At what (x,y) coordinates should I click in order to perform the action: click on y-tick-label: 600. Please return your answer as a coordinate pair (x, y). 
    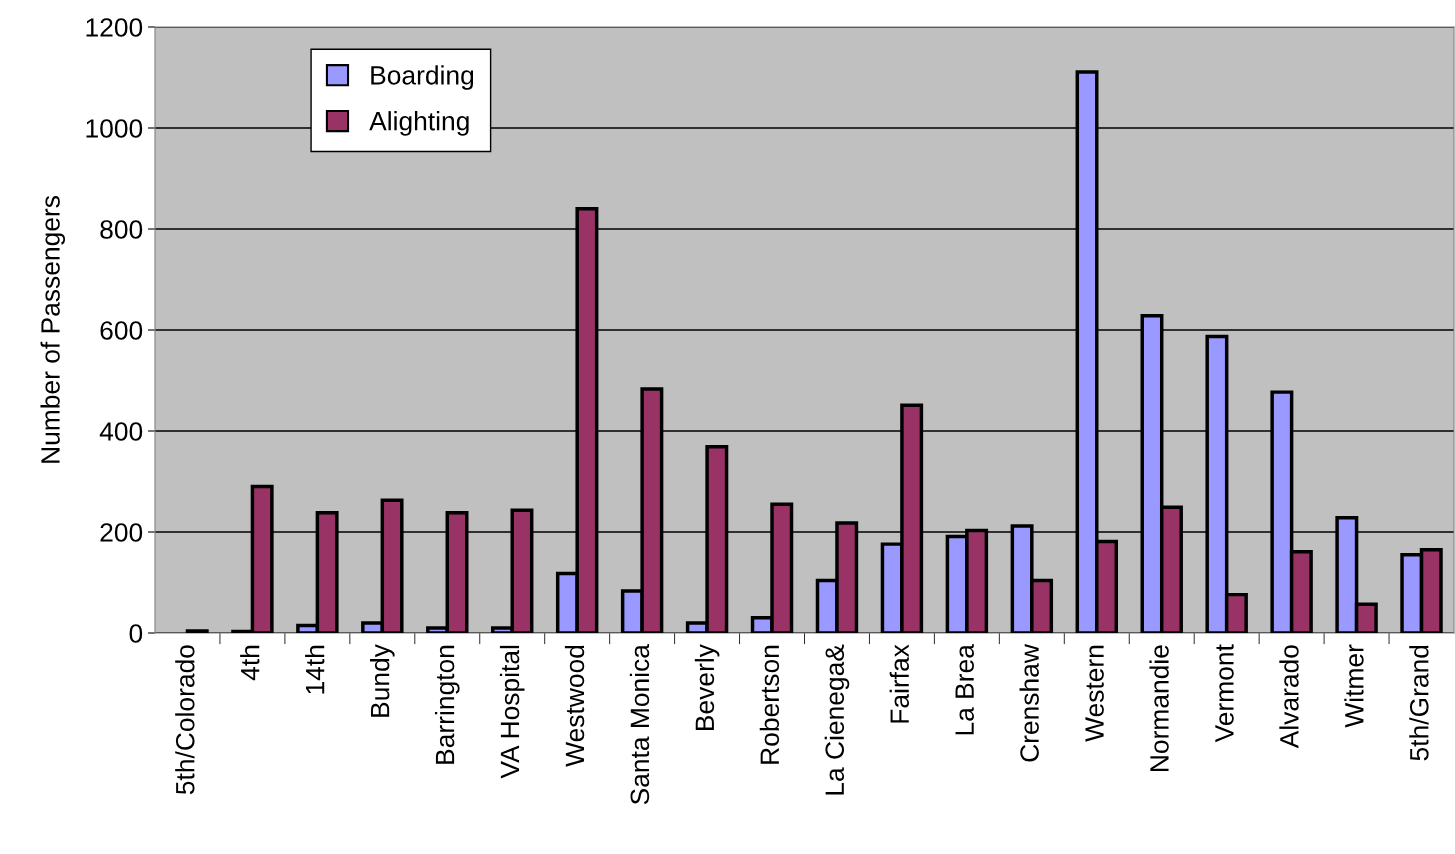
    Looking at the image, I should click on (121, 330).